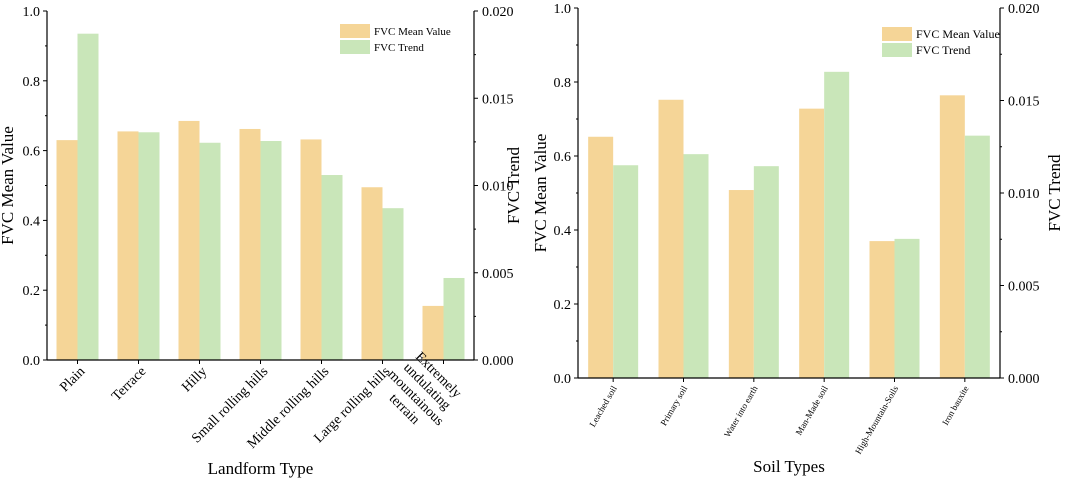  Describe the element at coordinates (261, 468) in the screenshot. I see `landform-x-axis-title: Landform Type` at that location.